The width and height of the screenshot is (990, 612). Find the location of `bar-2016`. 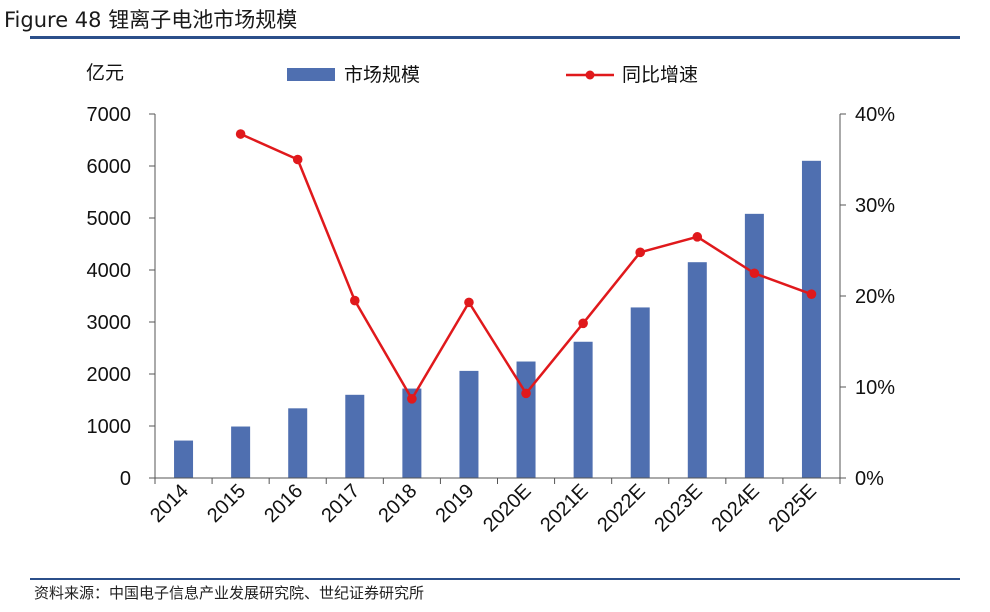

bar-2016 is located at coordinates (298, 443).